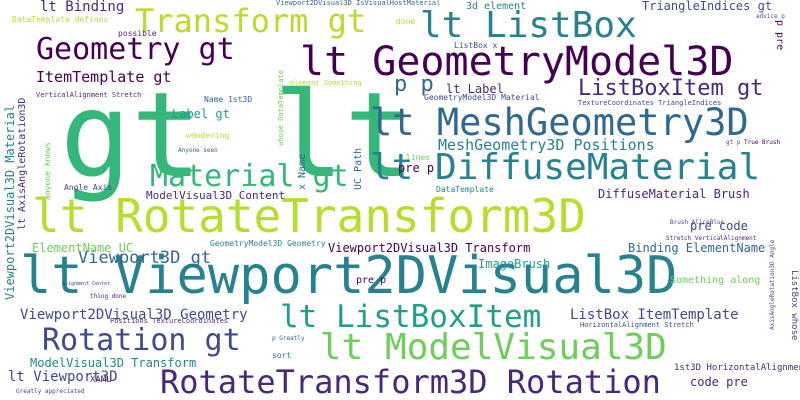 The height and width of the screenshot is (400, 800). Describe the element at coordinates (216, 195) in the screenshot. I see `word-modelvisual3d-content: ModelVisual3D Content` at that location.